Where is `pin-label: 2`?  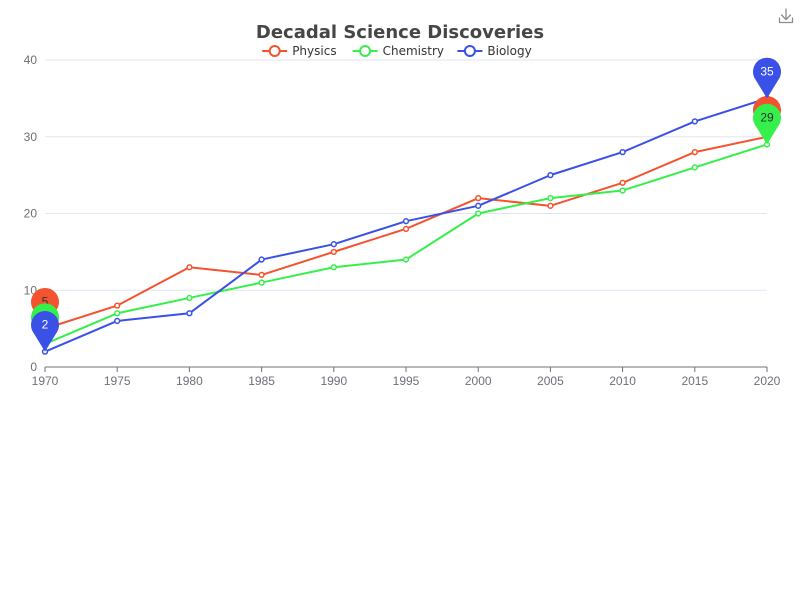
pin-label: 2 is located at coordinates (45, 325).